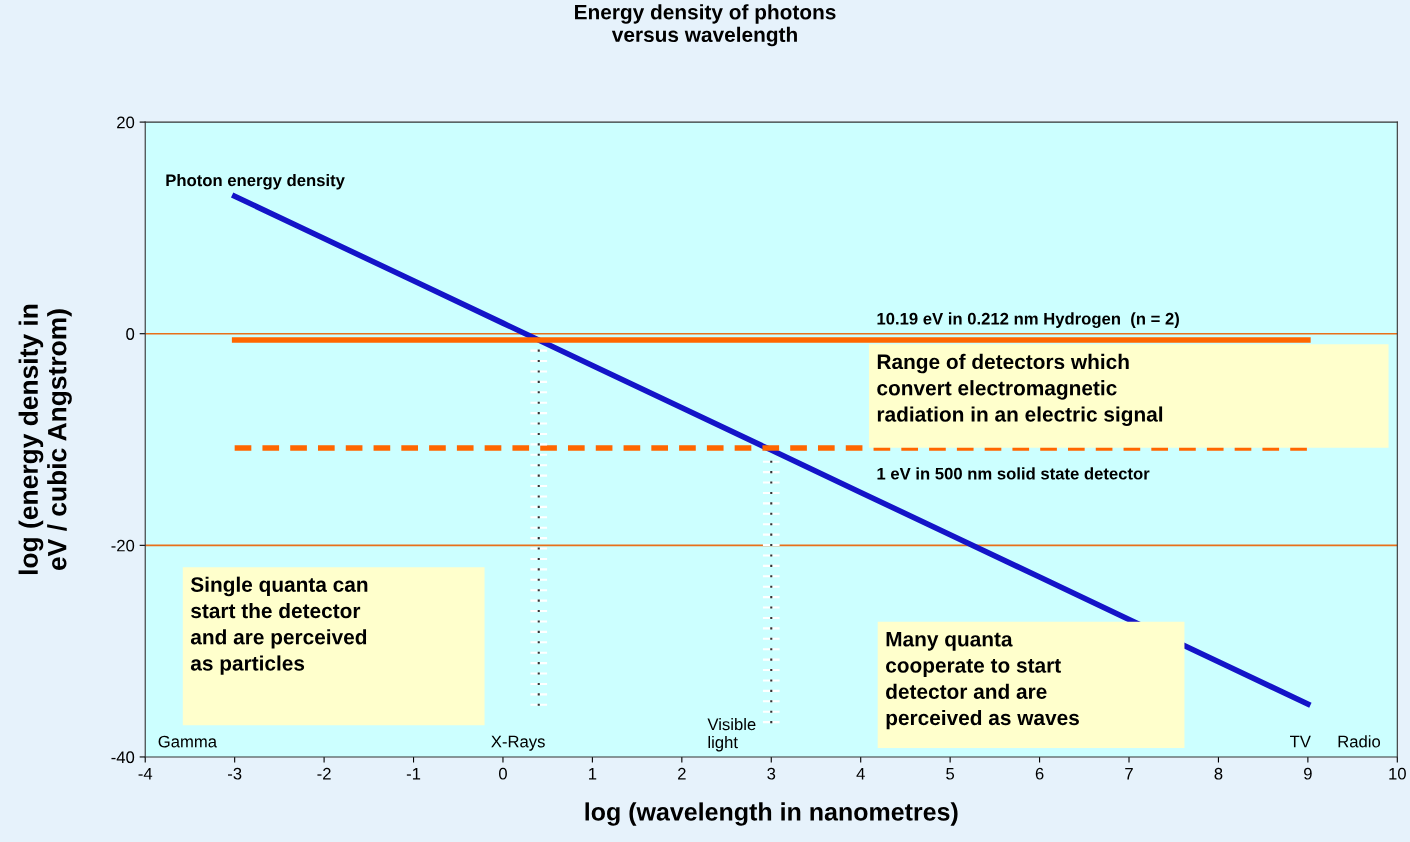 This screenshot has height=842, width=1410. Describe the element at coordinates (1020, 389) in the screenshot. I see `annotation: Range of detectors which convert electromagnetic radiation in an electric signal` at that location.